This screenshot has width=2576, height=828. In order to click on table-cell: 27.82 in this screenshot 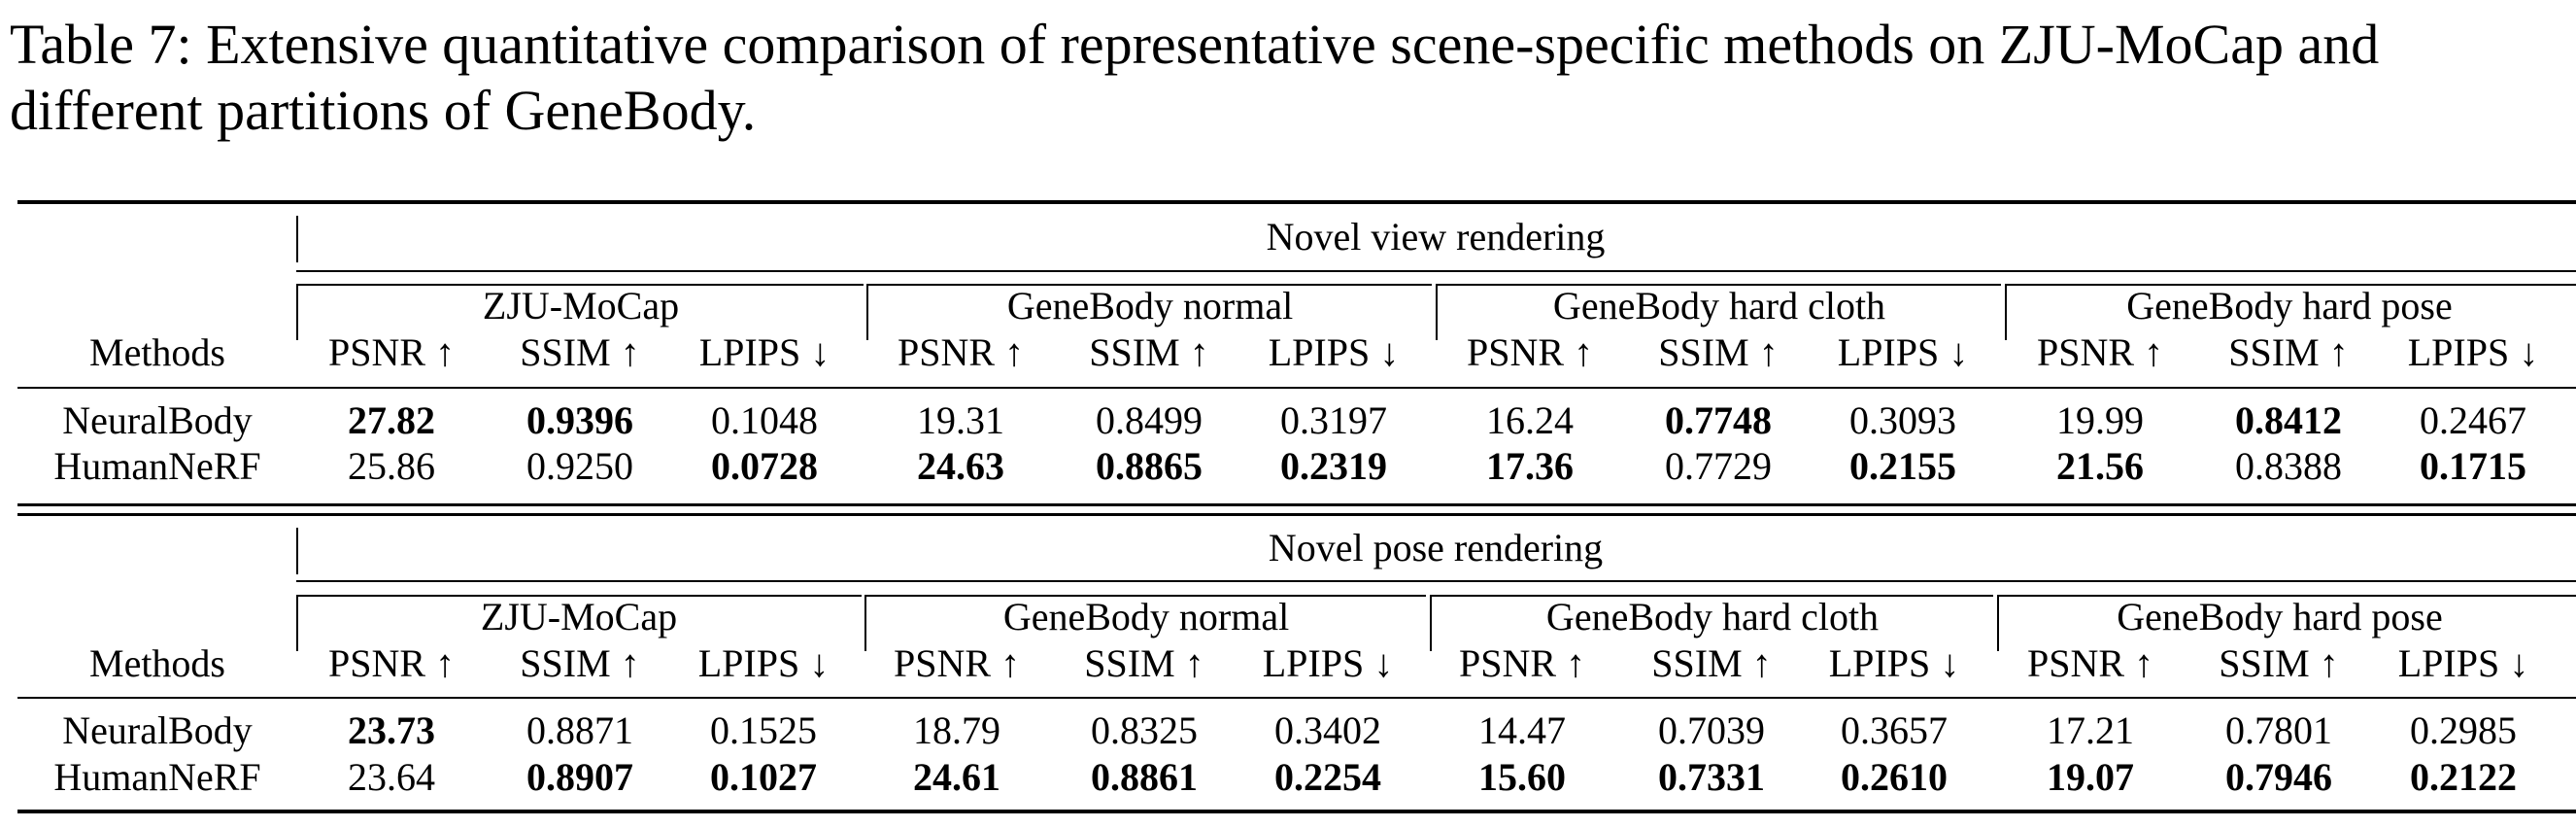, I will do `click(391, 420)`.